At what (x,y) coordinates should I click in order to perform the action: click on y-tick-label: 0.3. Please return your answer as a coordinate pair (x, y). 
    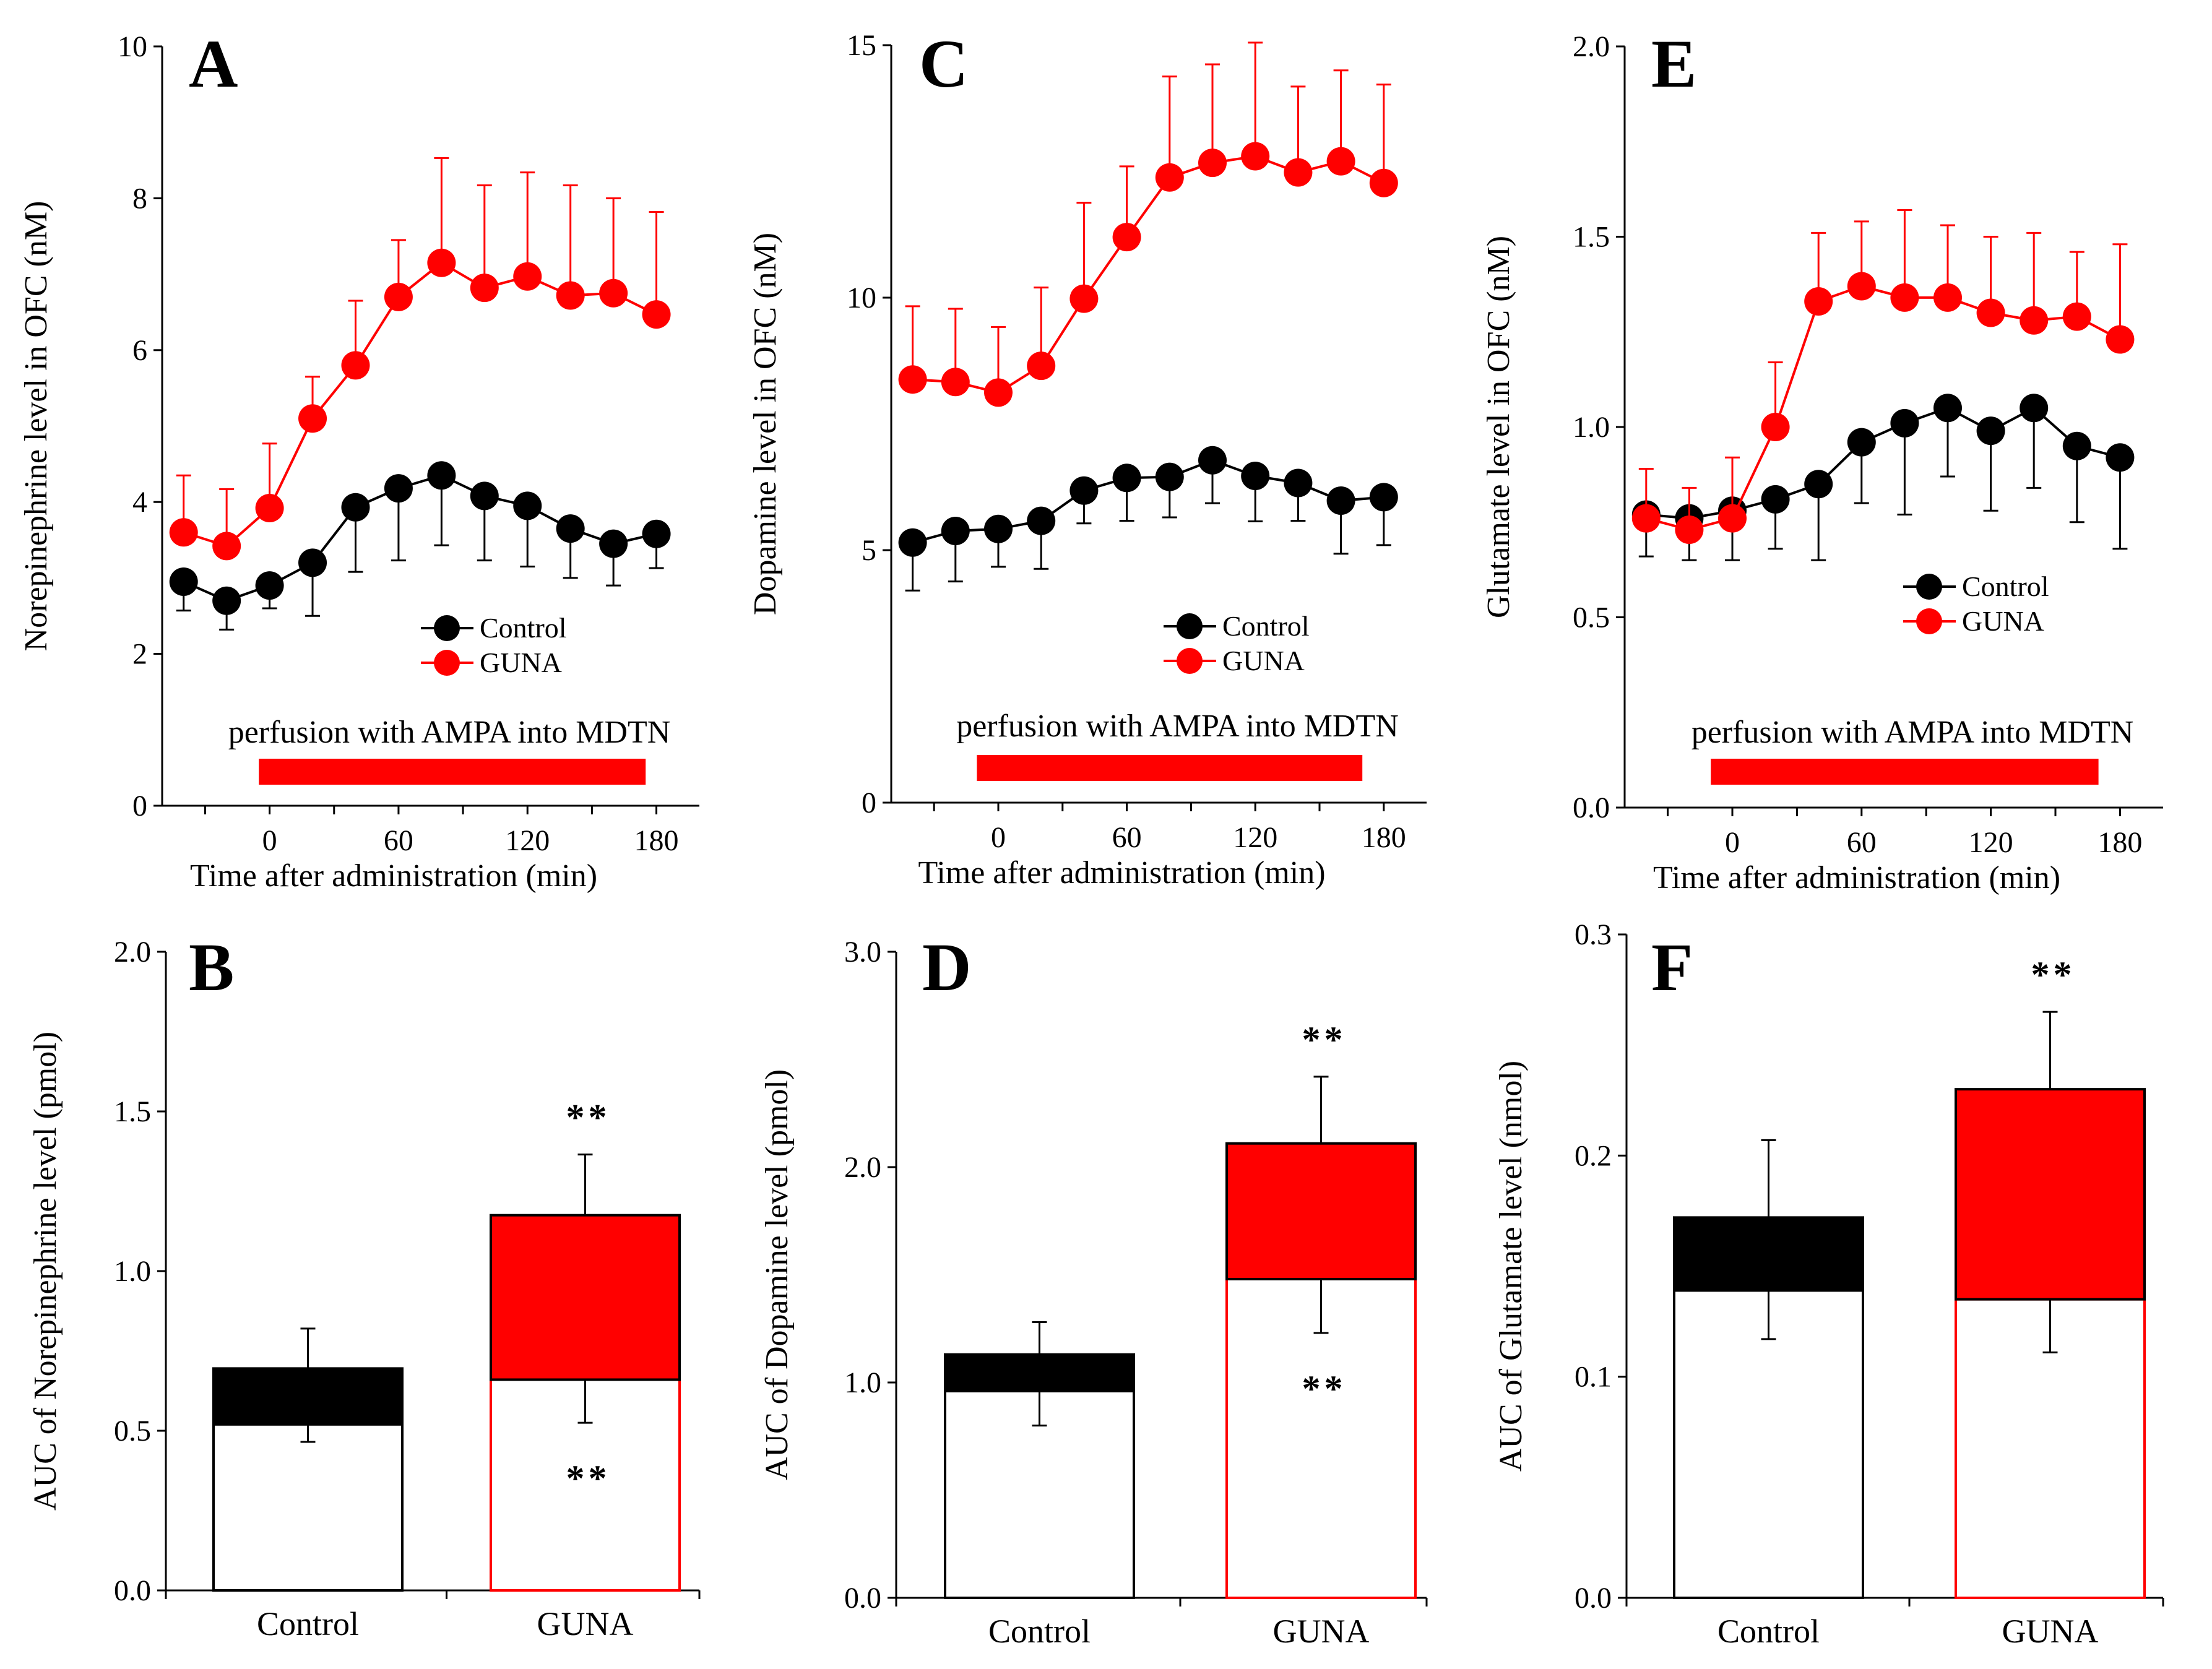
    Looking at the image, I should click on (1593, 934).